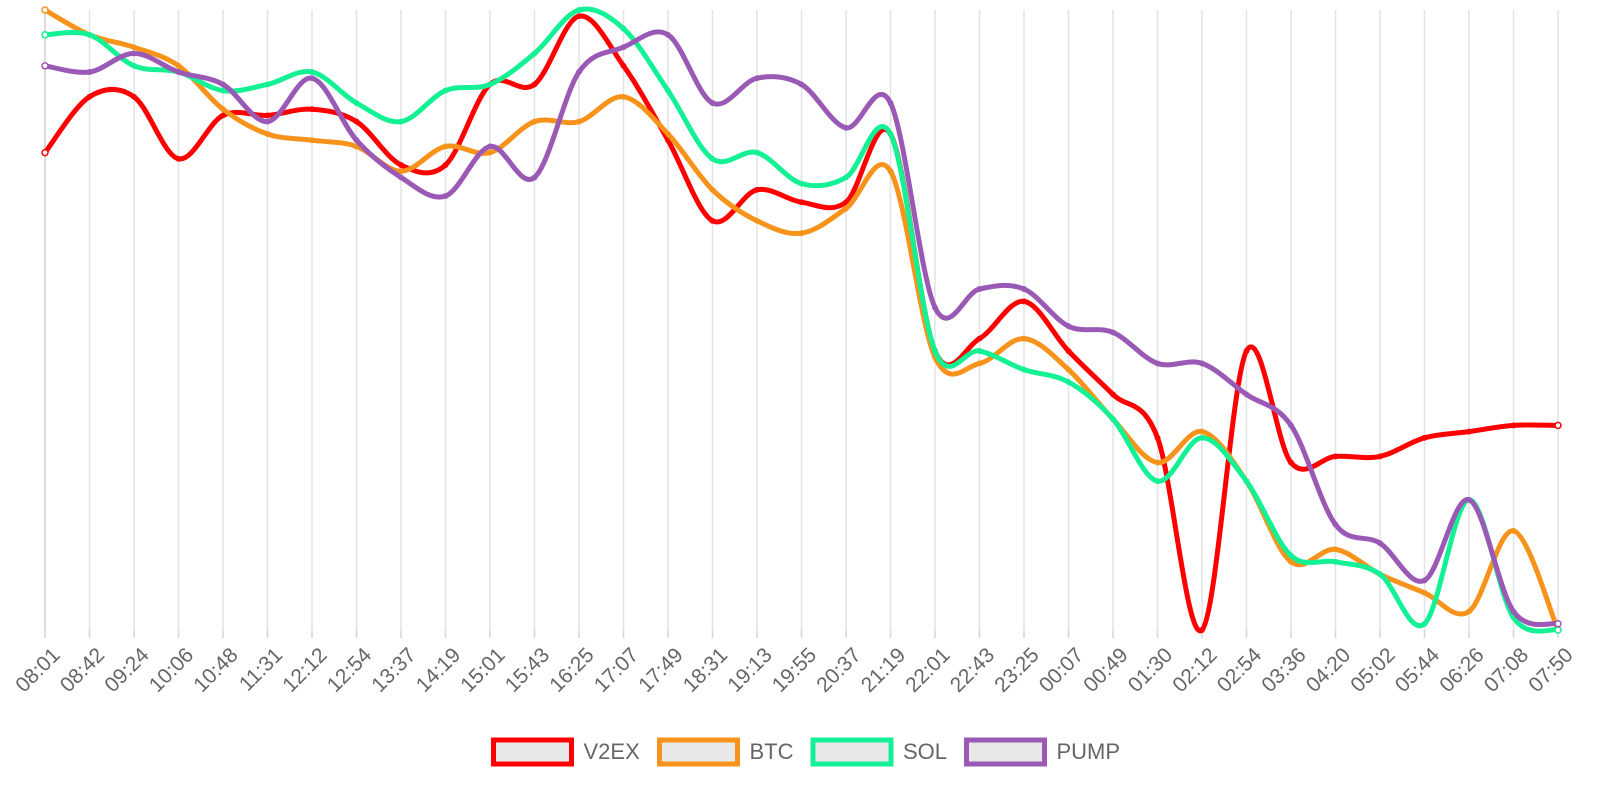  I want to click on legend-label: PUMP, so click(1089, 751).